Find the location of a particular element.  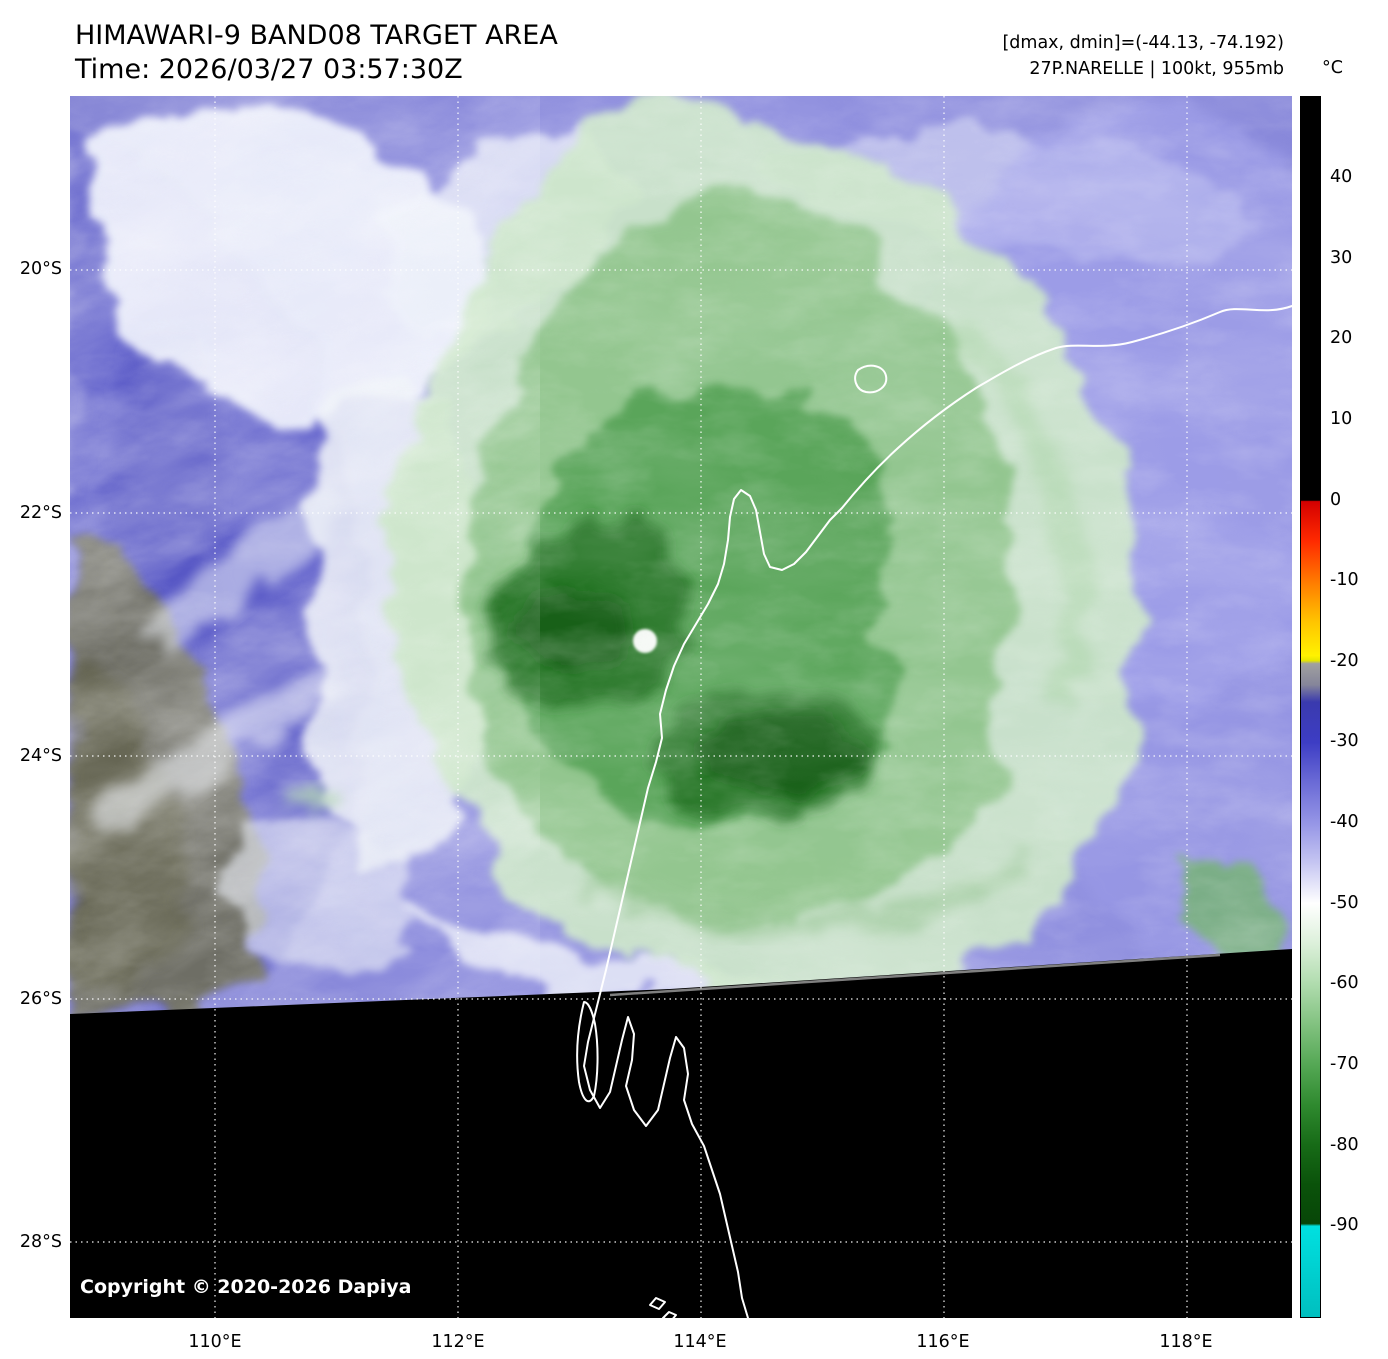

coastline-island is located at coordinates (871, 379).